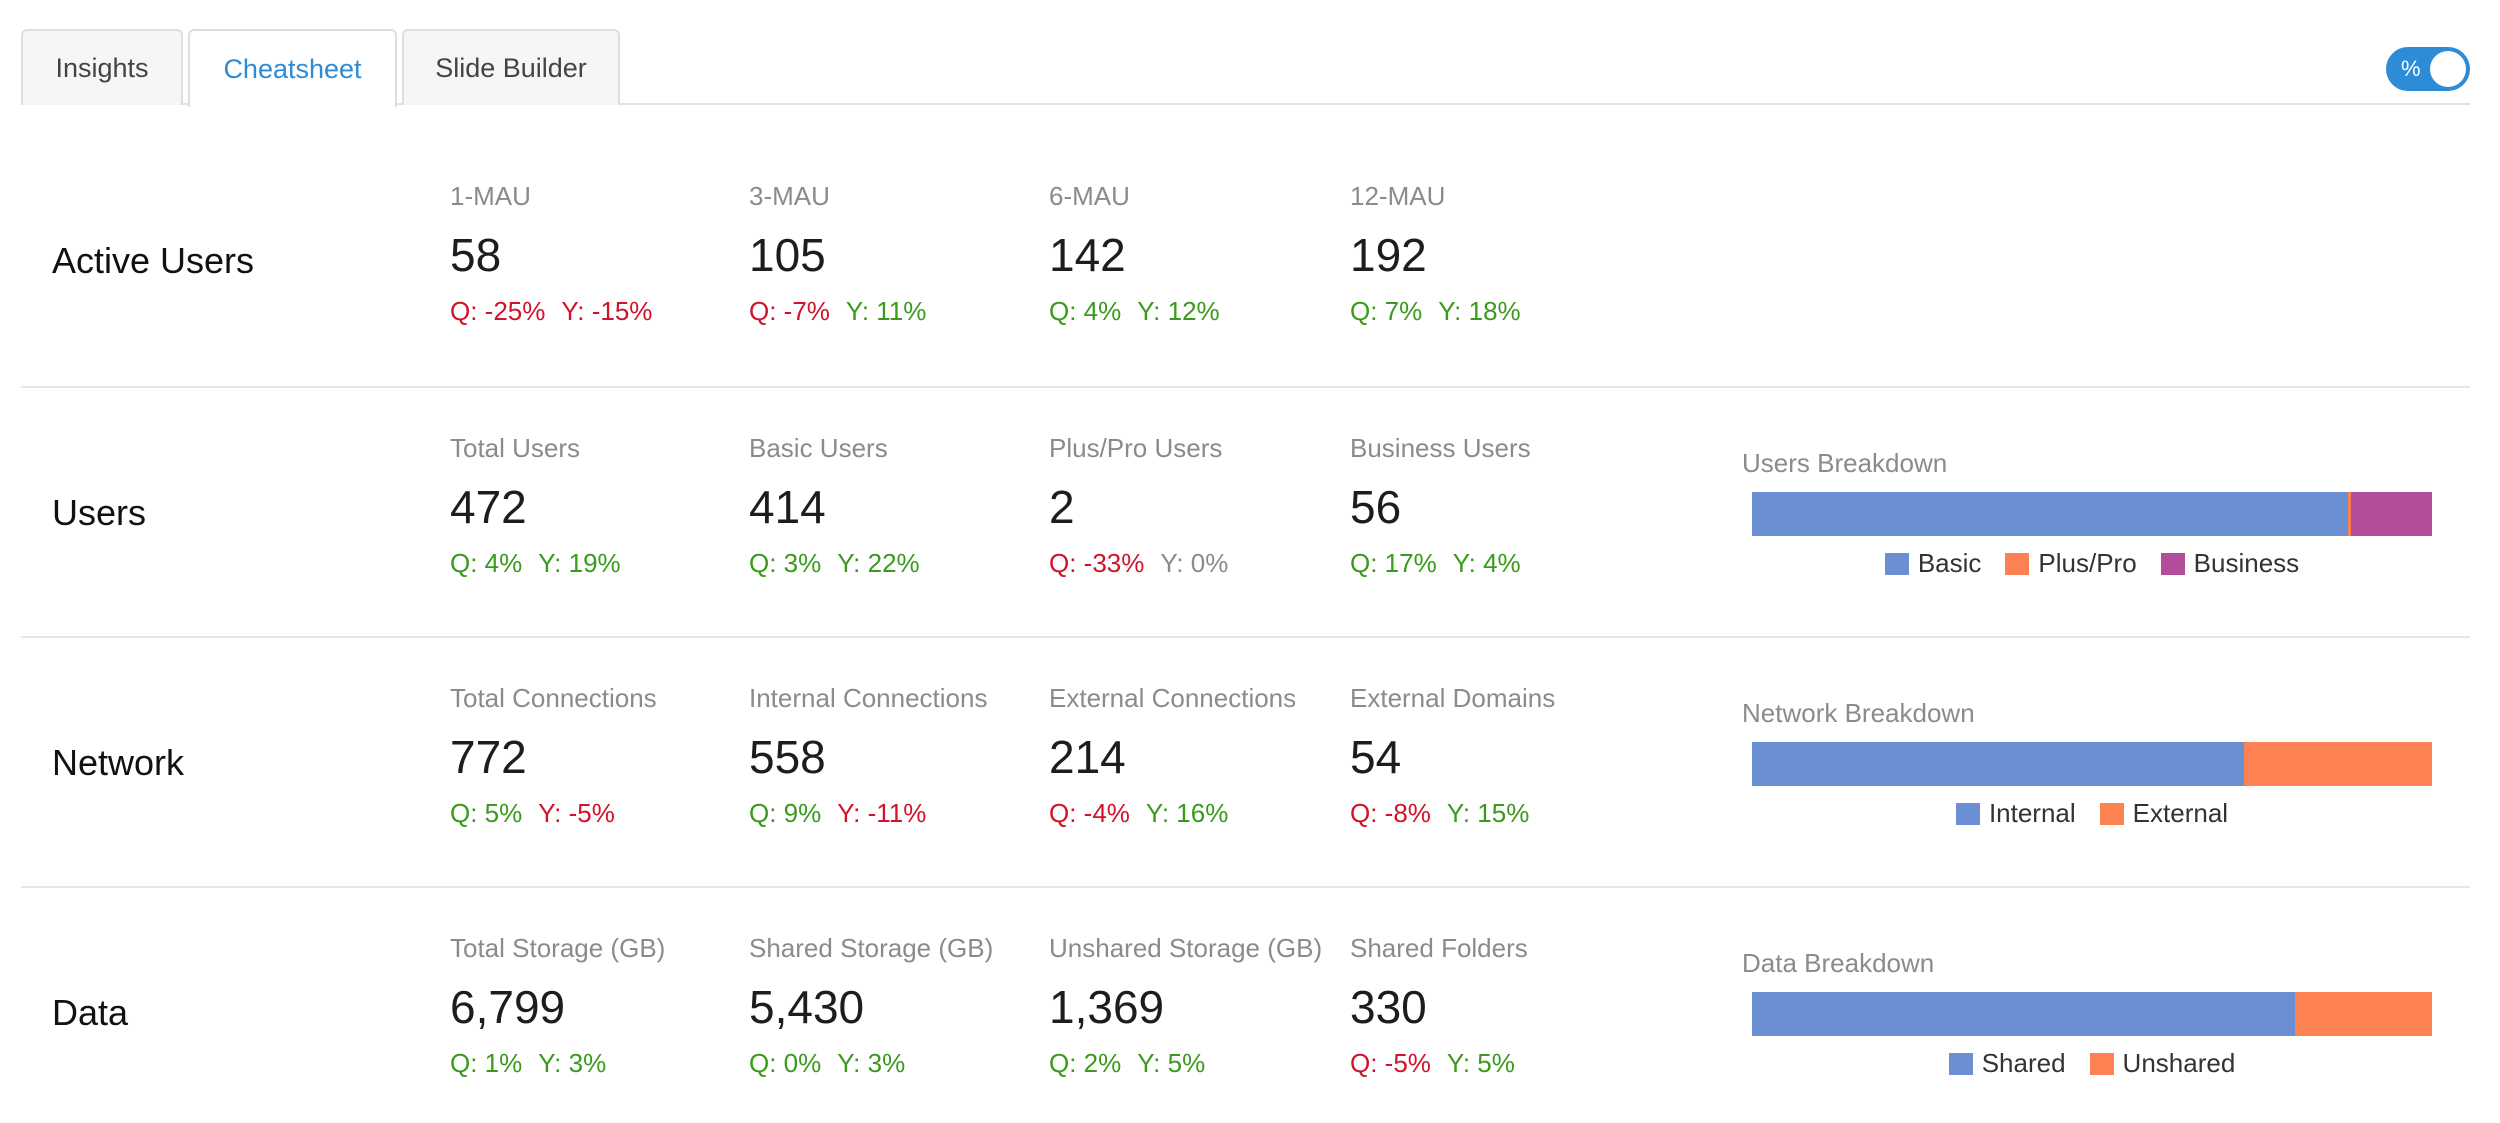 Image resolution: width=2500 pixels, height=1123 pixels. I want to click on quarter-change: Q: -25%, so click(498, 311).